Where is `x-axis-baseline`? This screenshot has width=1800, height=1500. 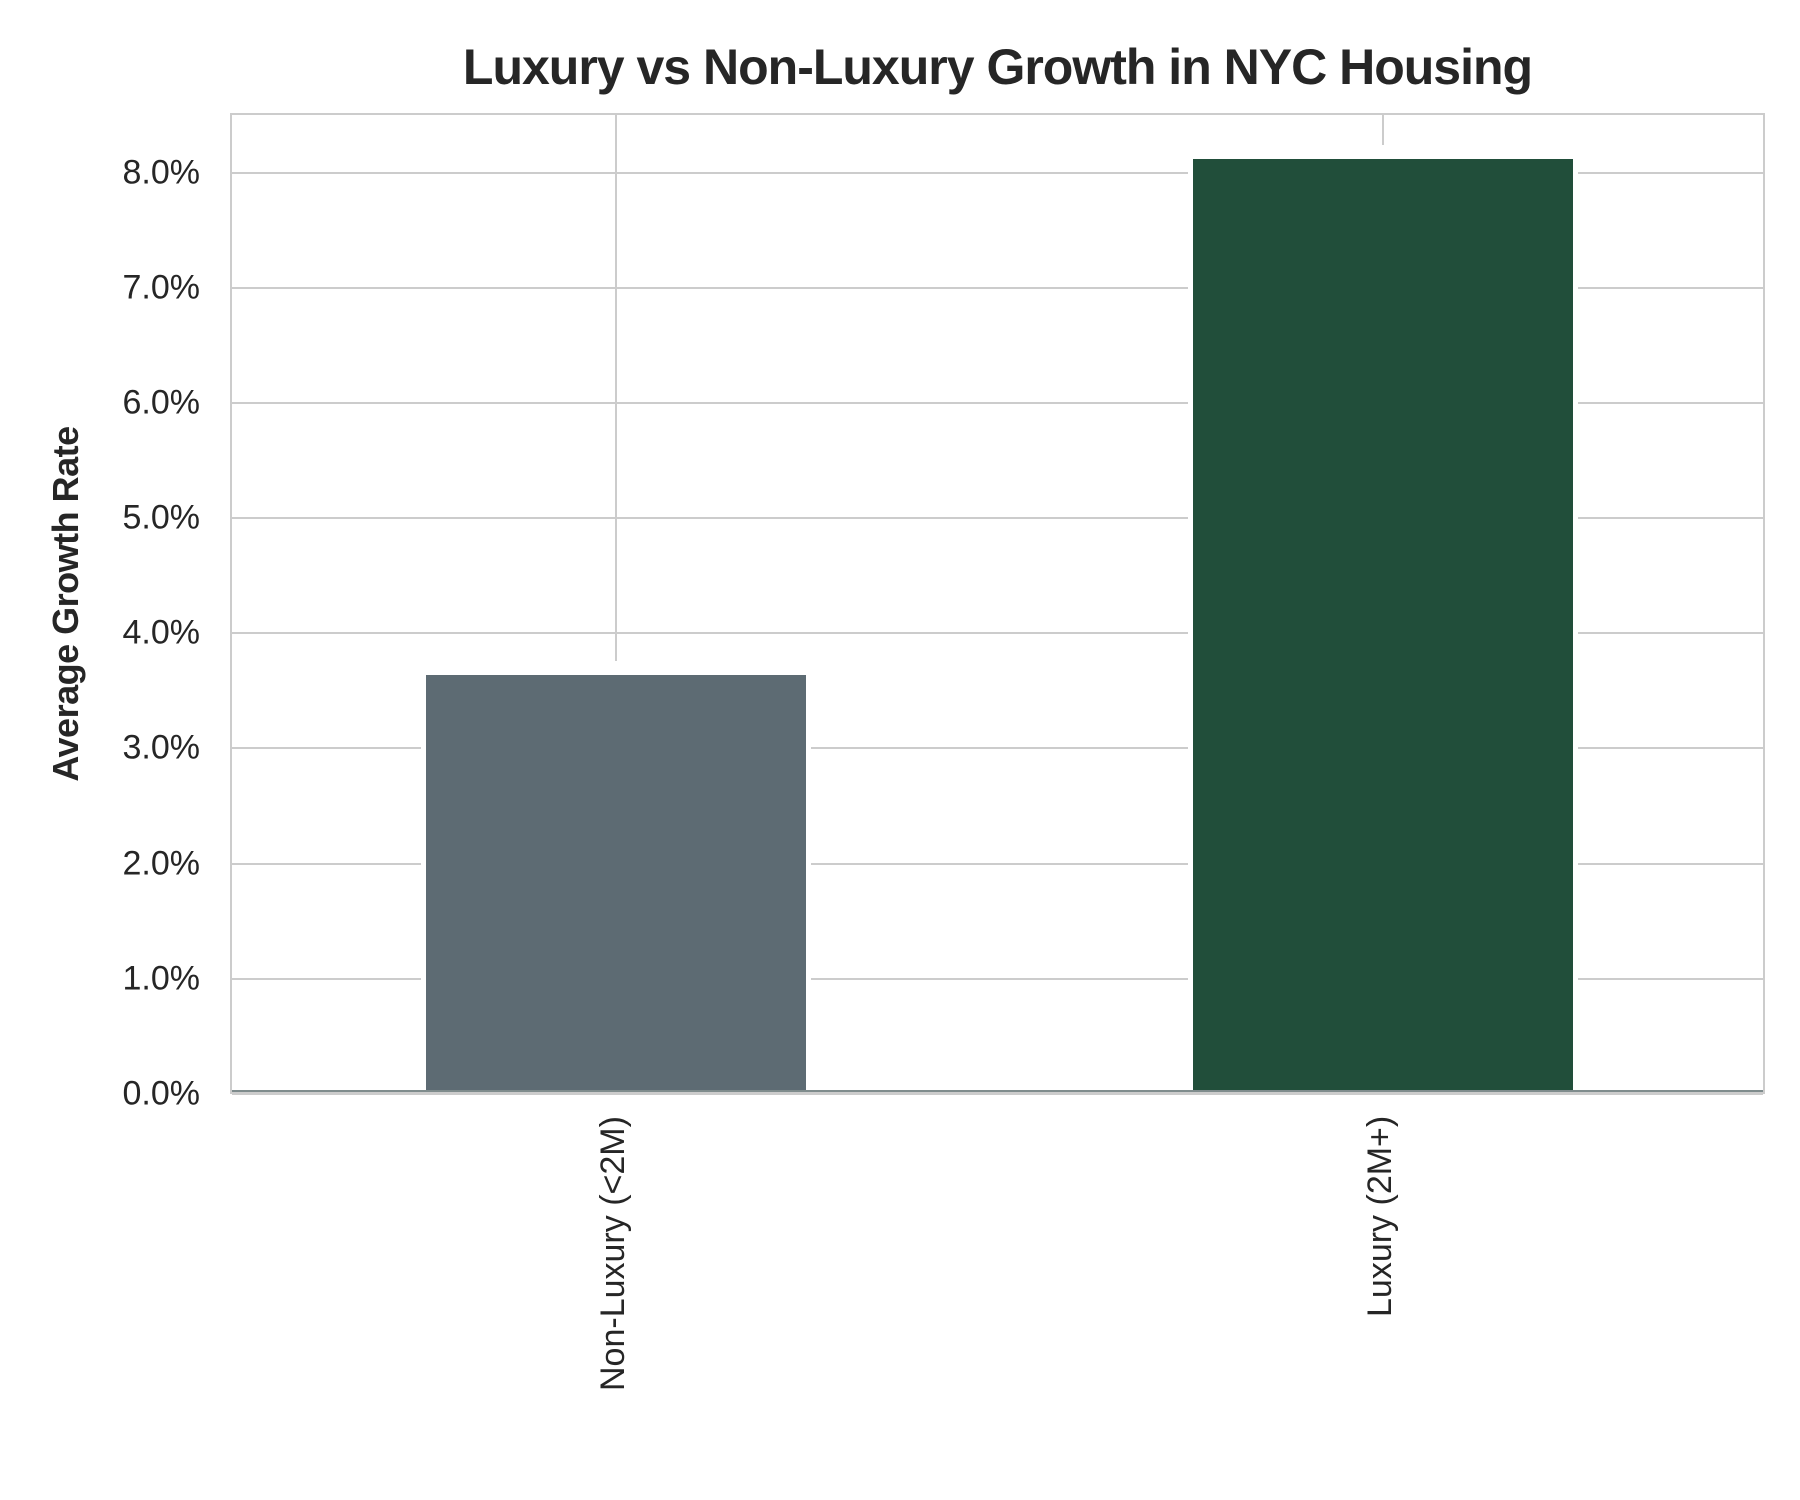
x-axis-baseline is located at coordinates (997, 1091).